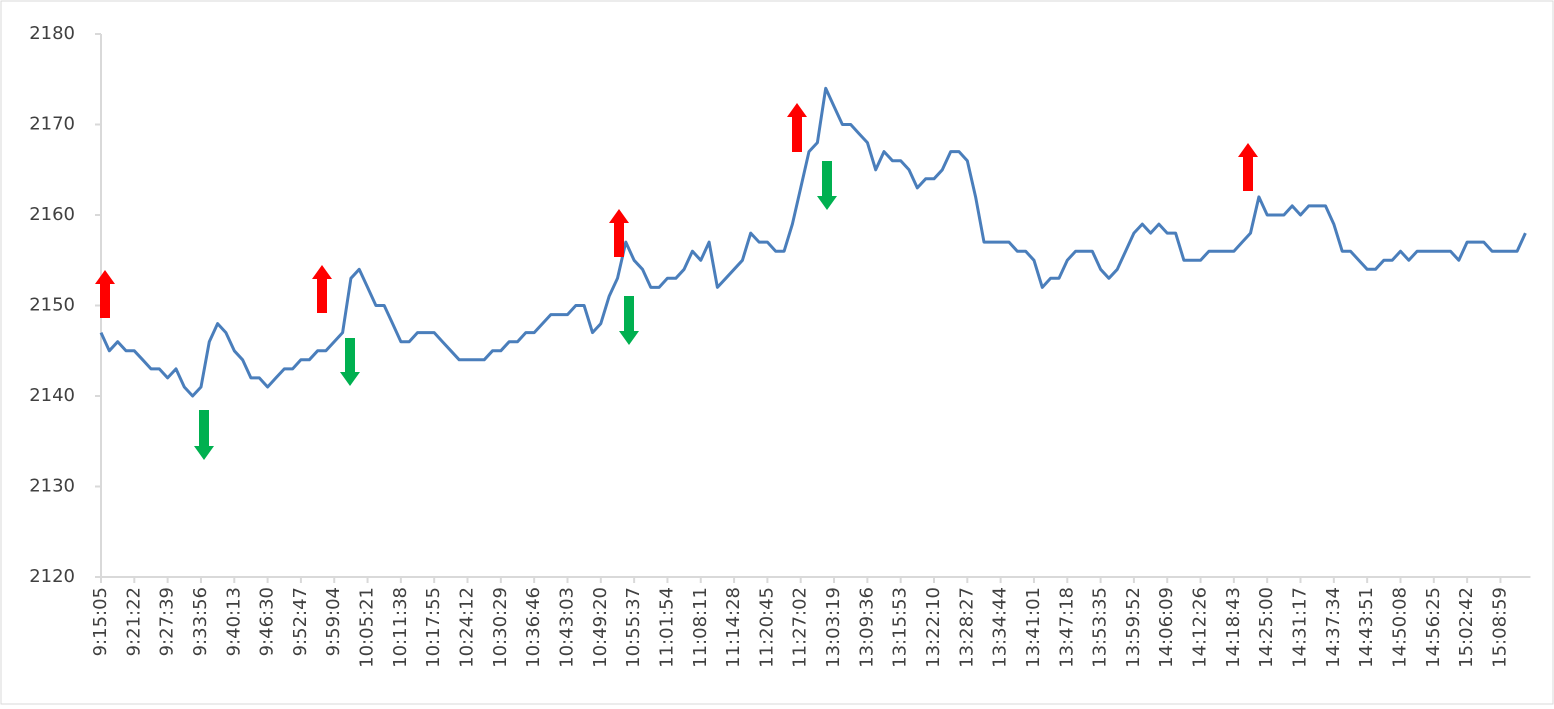  Describe the element at coordinates (467, 627) in the screenshot. I see `x-tick-label: 10:24:12` at that location.